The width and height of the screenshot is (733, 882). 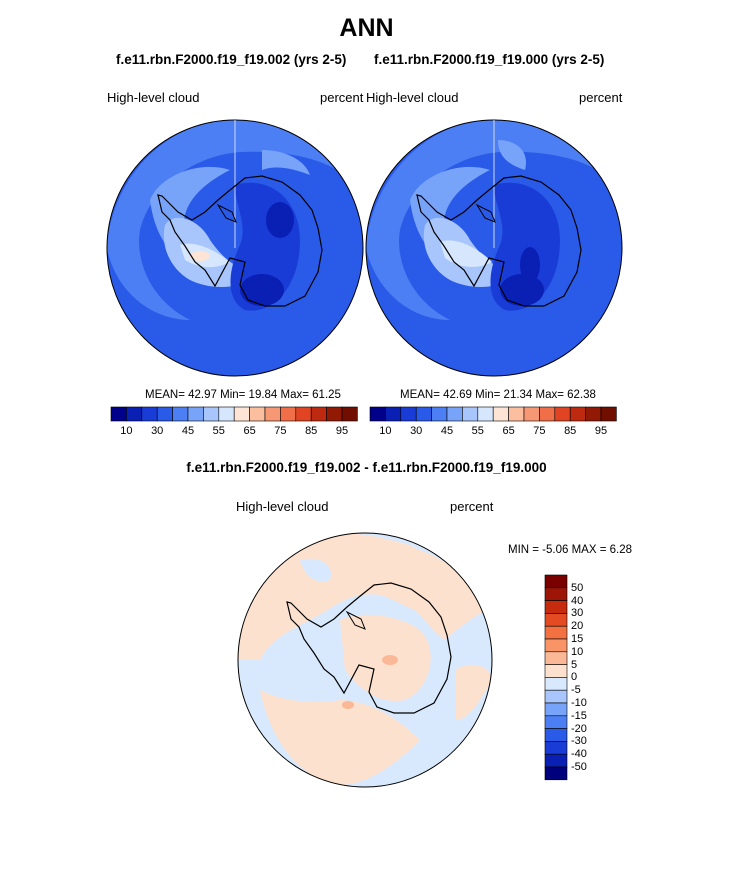 What do you see at coordinates (412, 97) in the screenshot?
I see `right-variable-label: High-level cloud` at bounding box center [412, 97].